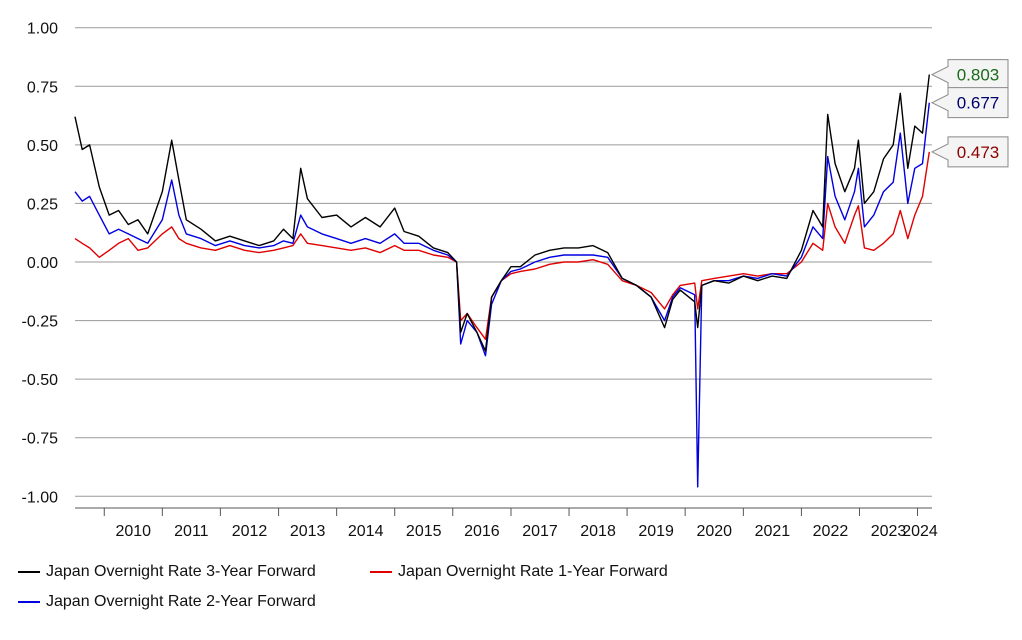 The width and height of the screenshot is (1022, 640). What do you see at coordinates (598, 531) in the screenshot?
I see `x-tick-label: 2018` at bounding box center [598, 531].